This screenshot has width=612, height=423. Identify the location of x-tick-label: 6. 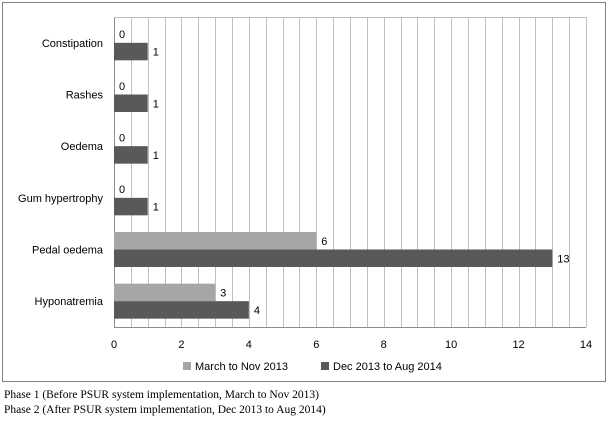
(316, 345).